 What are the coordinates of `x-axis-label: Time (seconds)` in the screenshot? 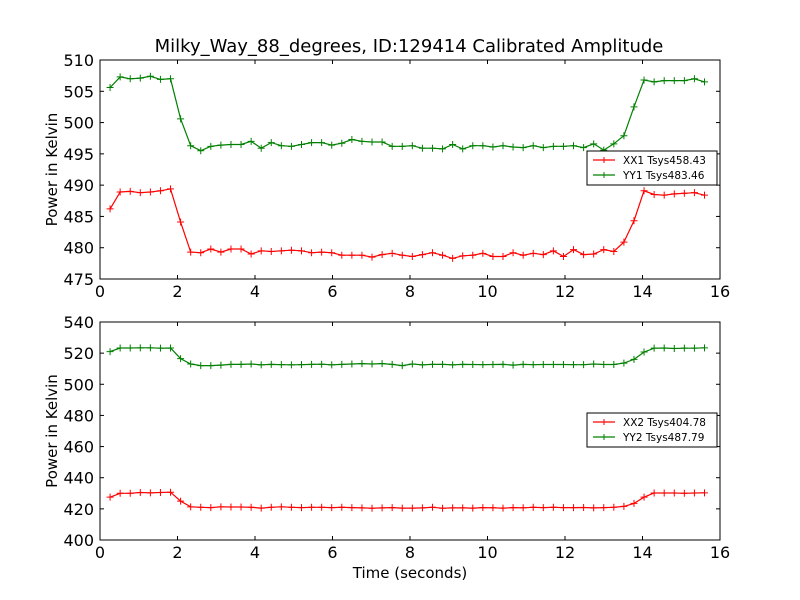 It's located at (410, 573).